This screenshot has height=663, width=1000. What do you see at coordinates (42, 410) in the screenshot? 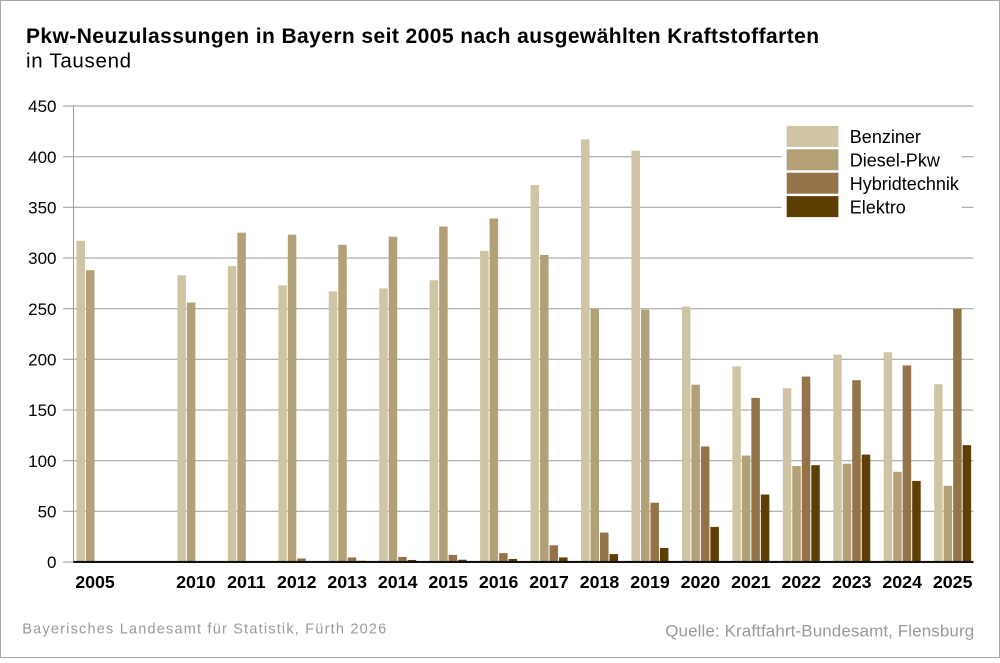
I see `svg-text: 150` at bounding box center [42, 410].